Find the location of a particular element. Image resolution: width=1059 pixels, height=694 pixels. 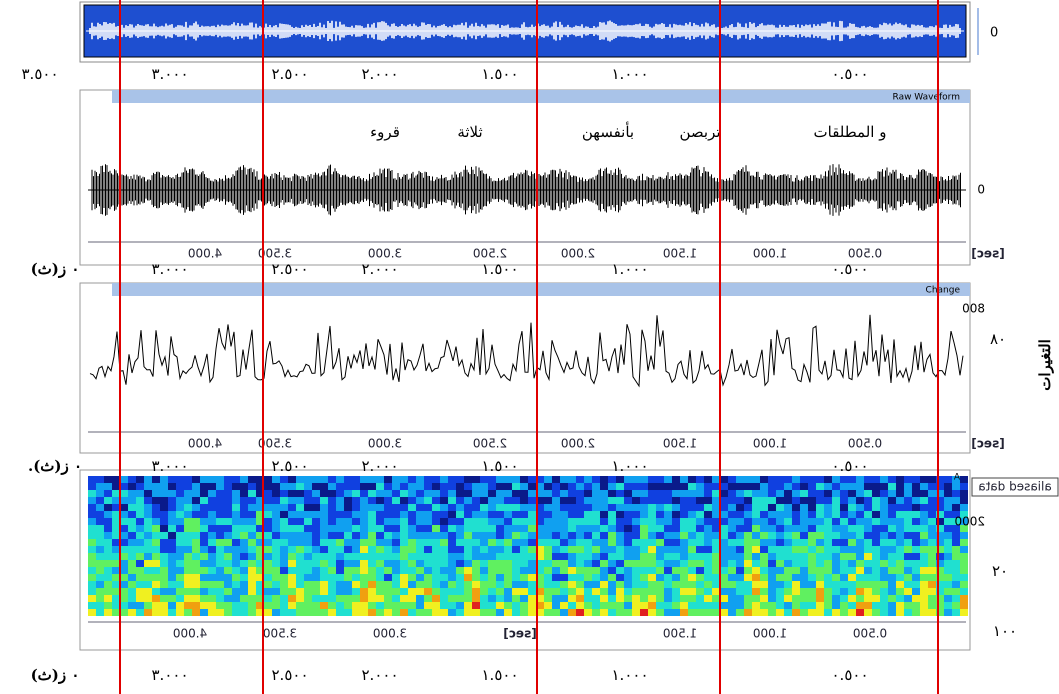

axis-tick: 3.000 is located at coordinates (390, 634).